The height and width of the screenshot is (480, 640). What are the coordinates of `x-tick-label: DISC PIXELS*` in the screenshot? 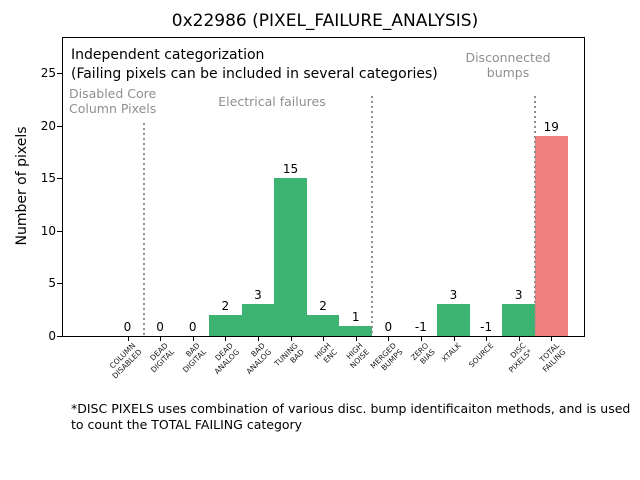 It's located at (521, 358).